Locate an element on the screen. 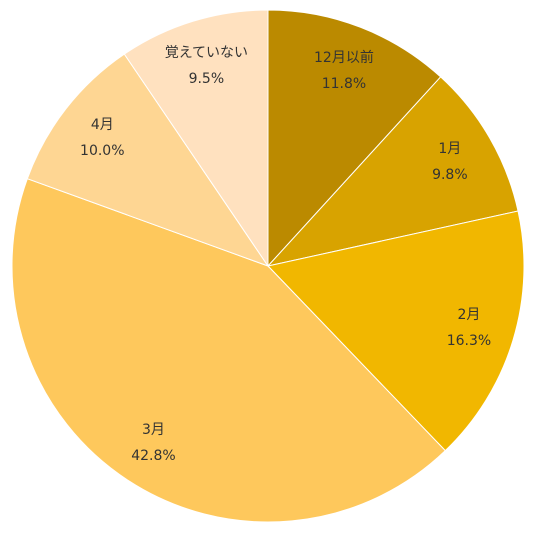 The height and width of the screenshot is (536, 536). slice-value-label: 10.0% is located at coordinates (102, 151).